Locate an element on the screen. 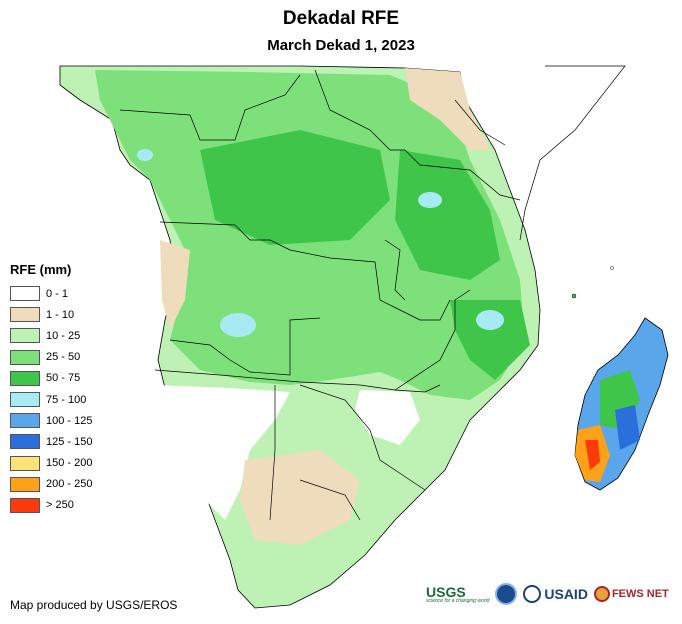  rainfall-zone-1-10-south is located at coordinates (300, 497).